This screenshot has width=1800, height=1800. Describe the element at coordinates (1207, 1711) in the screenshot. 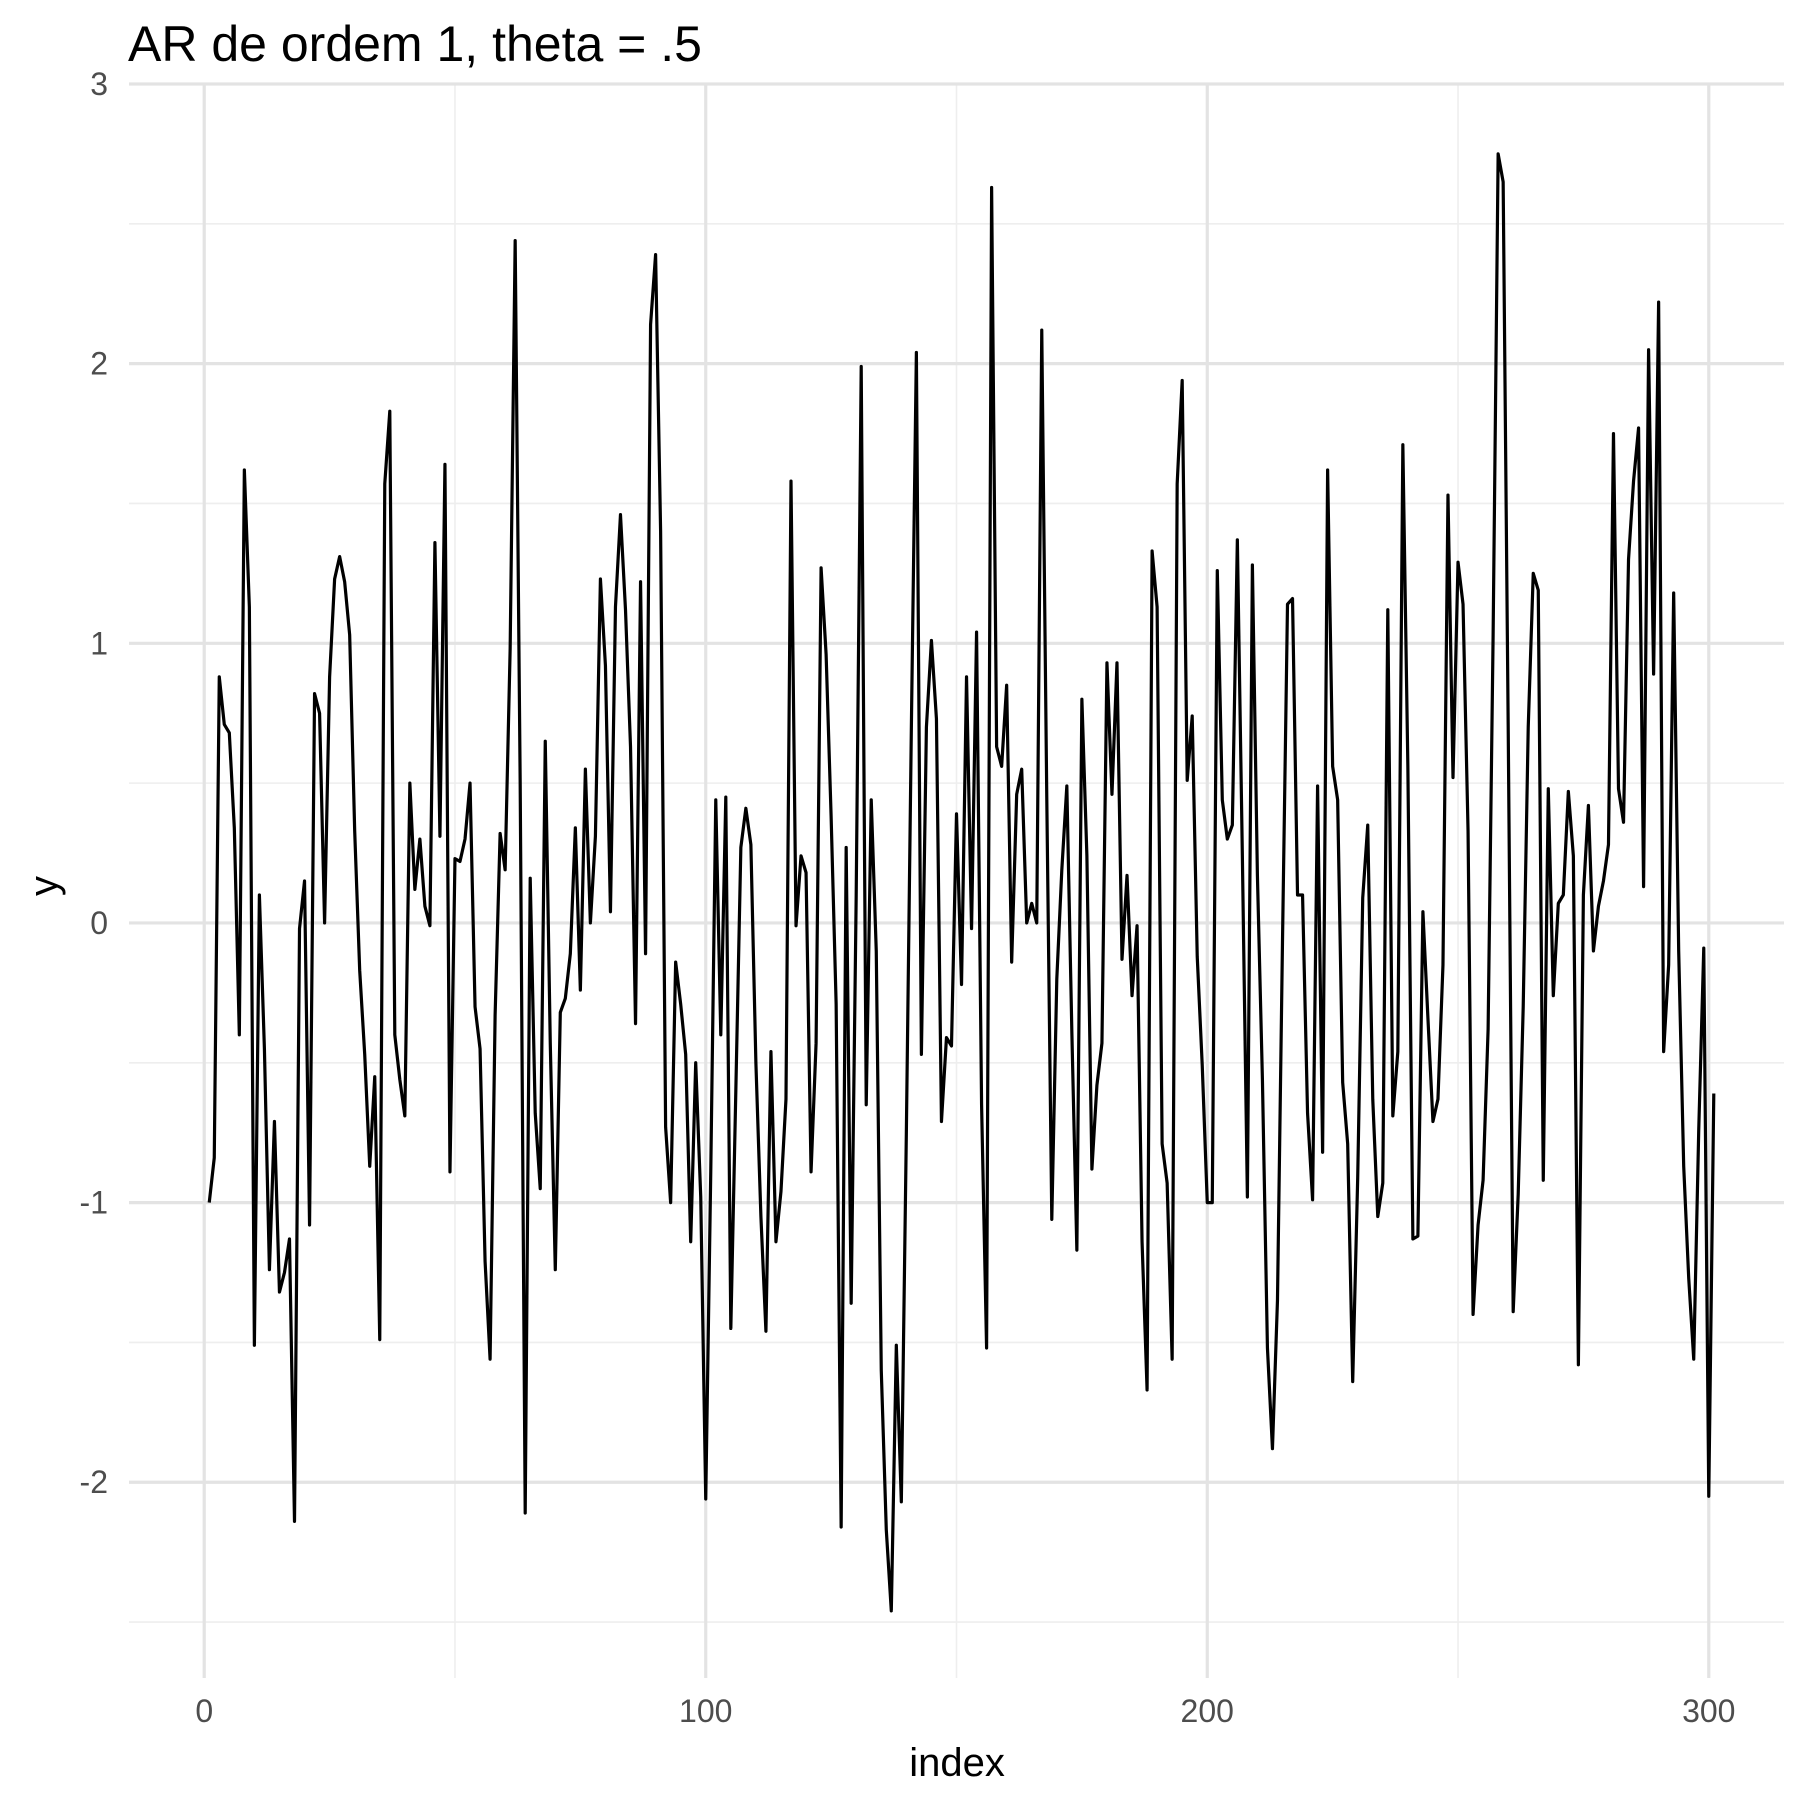

I see `x-tick-label: 200` at that location.